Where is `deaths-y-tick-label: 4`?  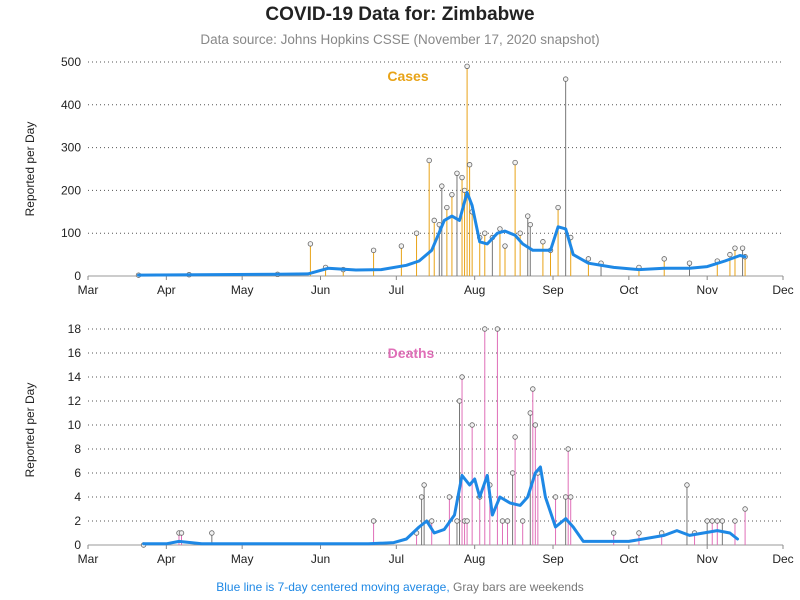
deaths-y-tick-label: 4 is located at coordinates (77, 497).